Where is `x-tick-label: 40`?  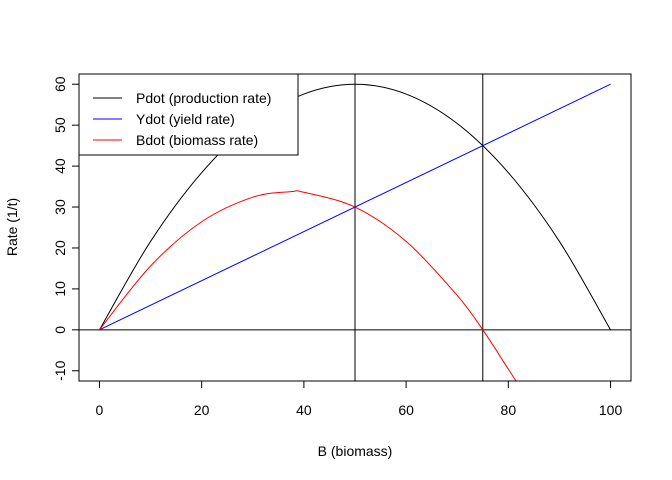 x-tick-label: 40 is located at coordinates (304, 410).